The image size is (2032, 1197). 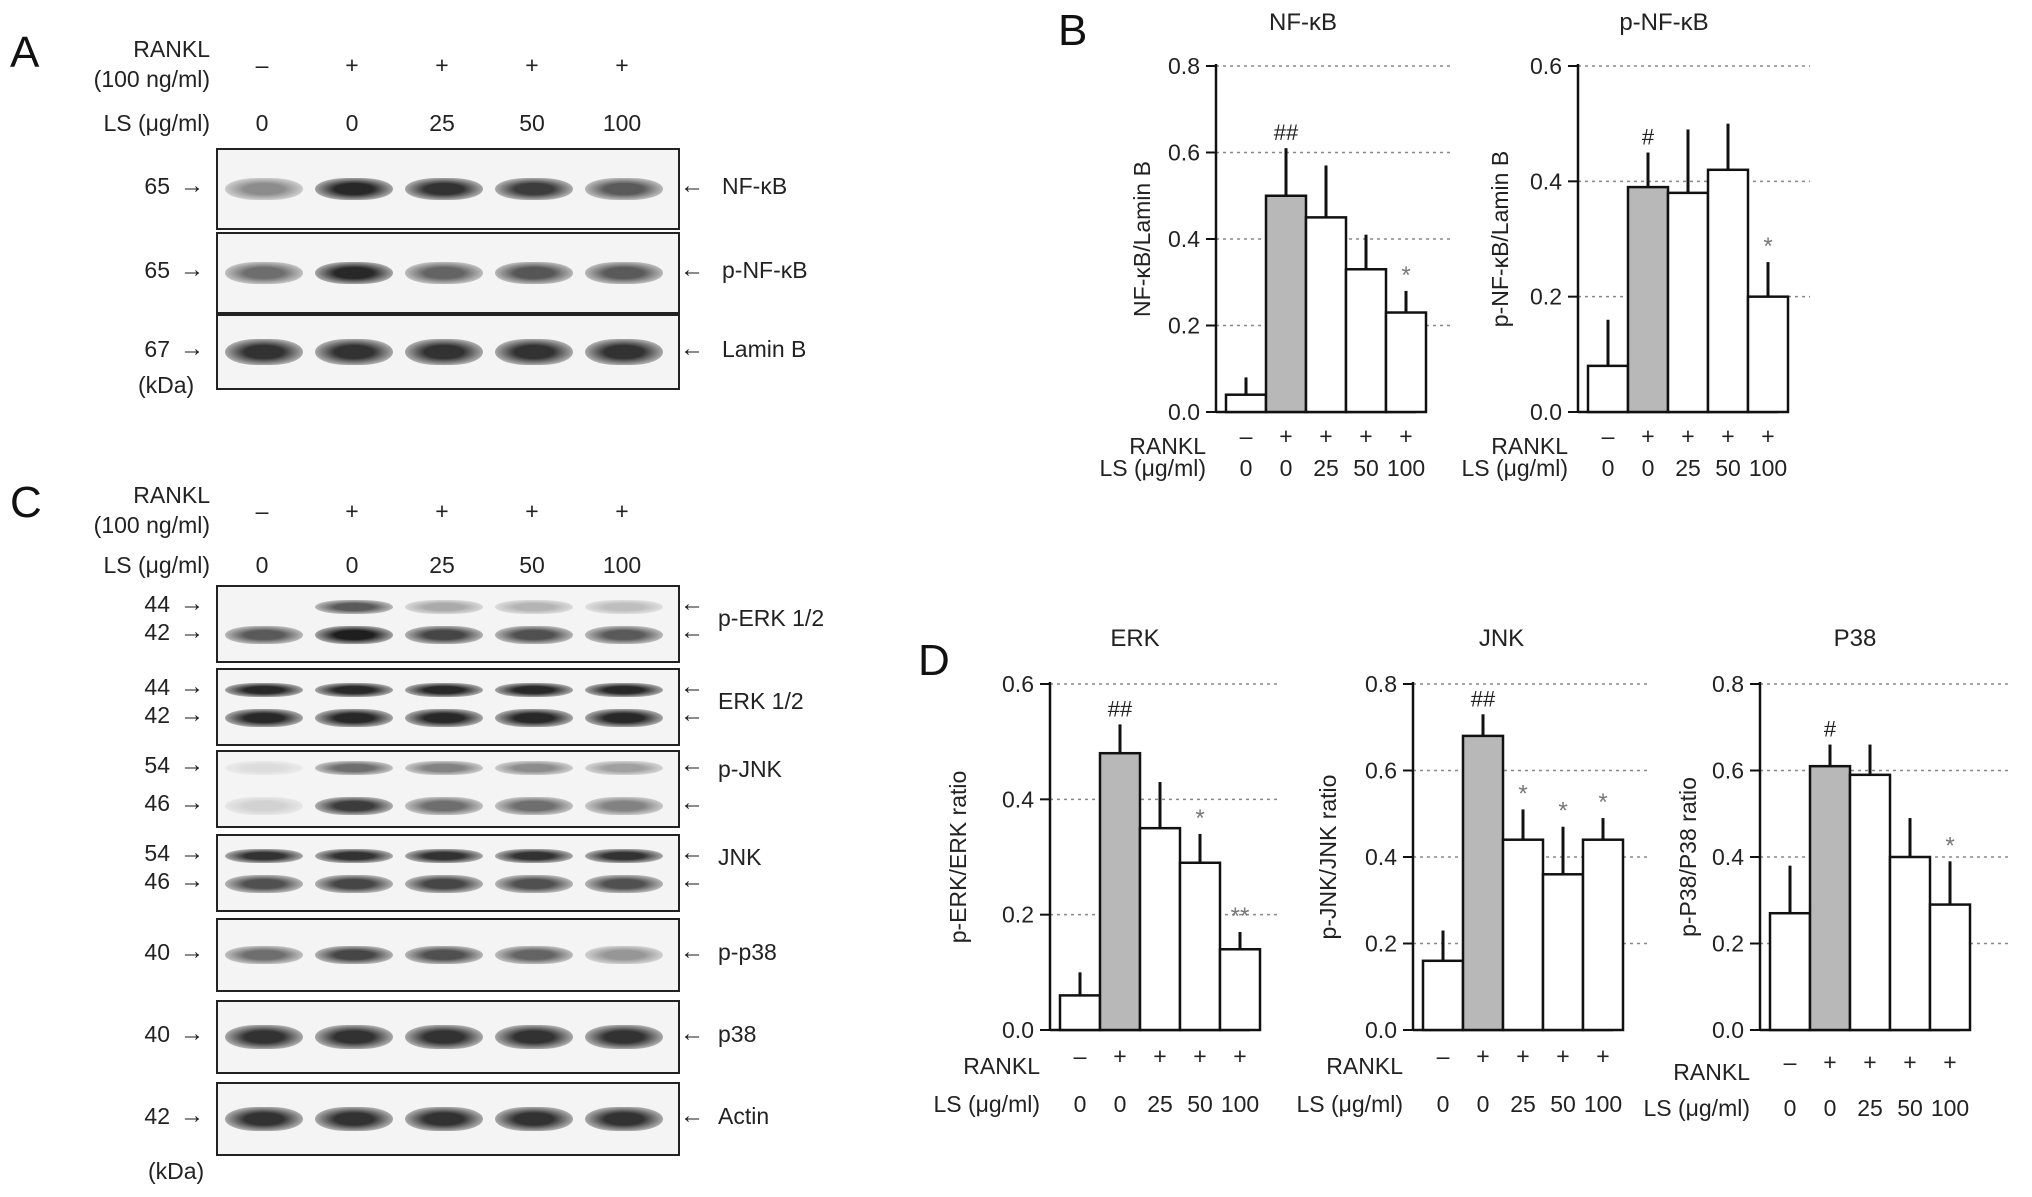 I want to click on y-tick-label: 0.0, so click(x=1546, y=412).